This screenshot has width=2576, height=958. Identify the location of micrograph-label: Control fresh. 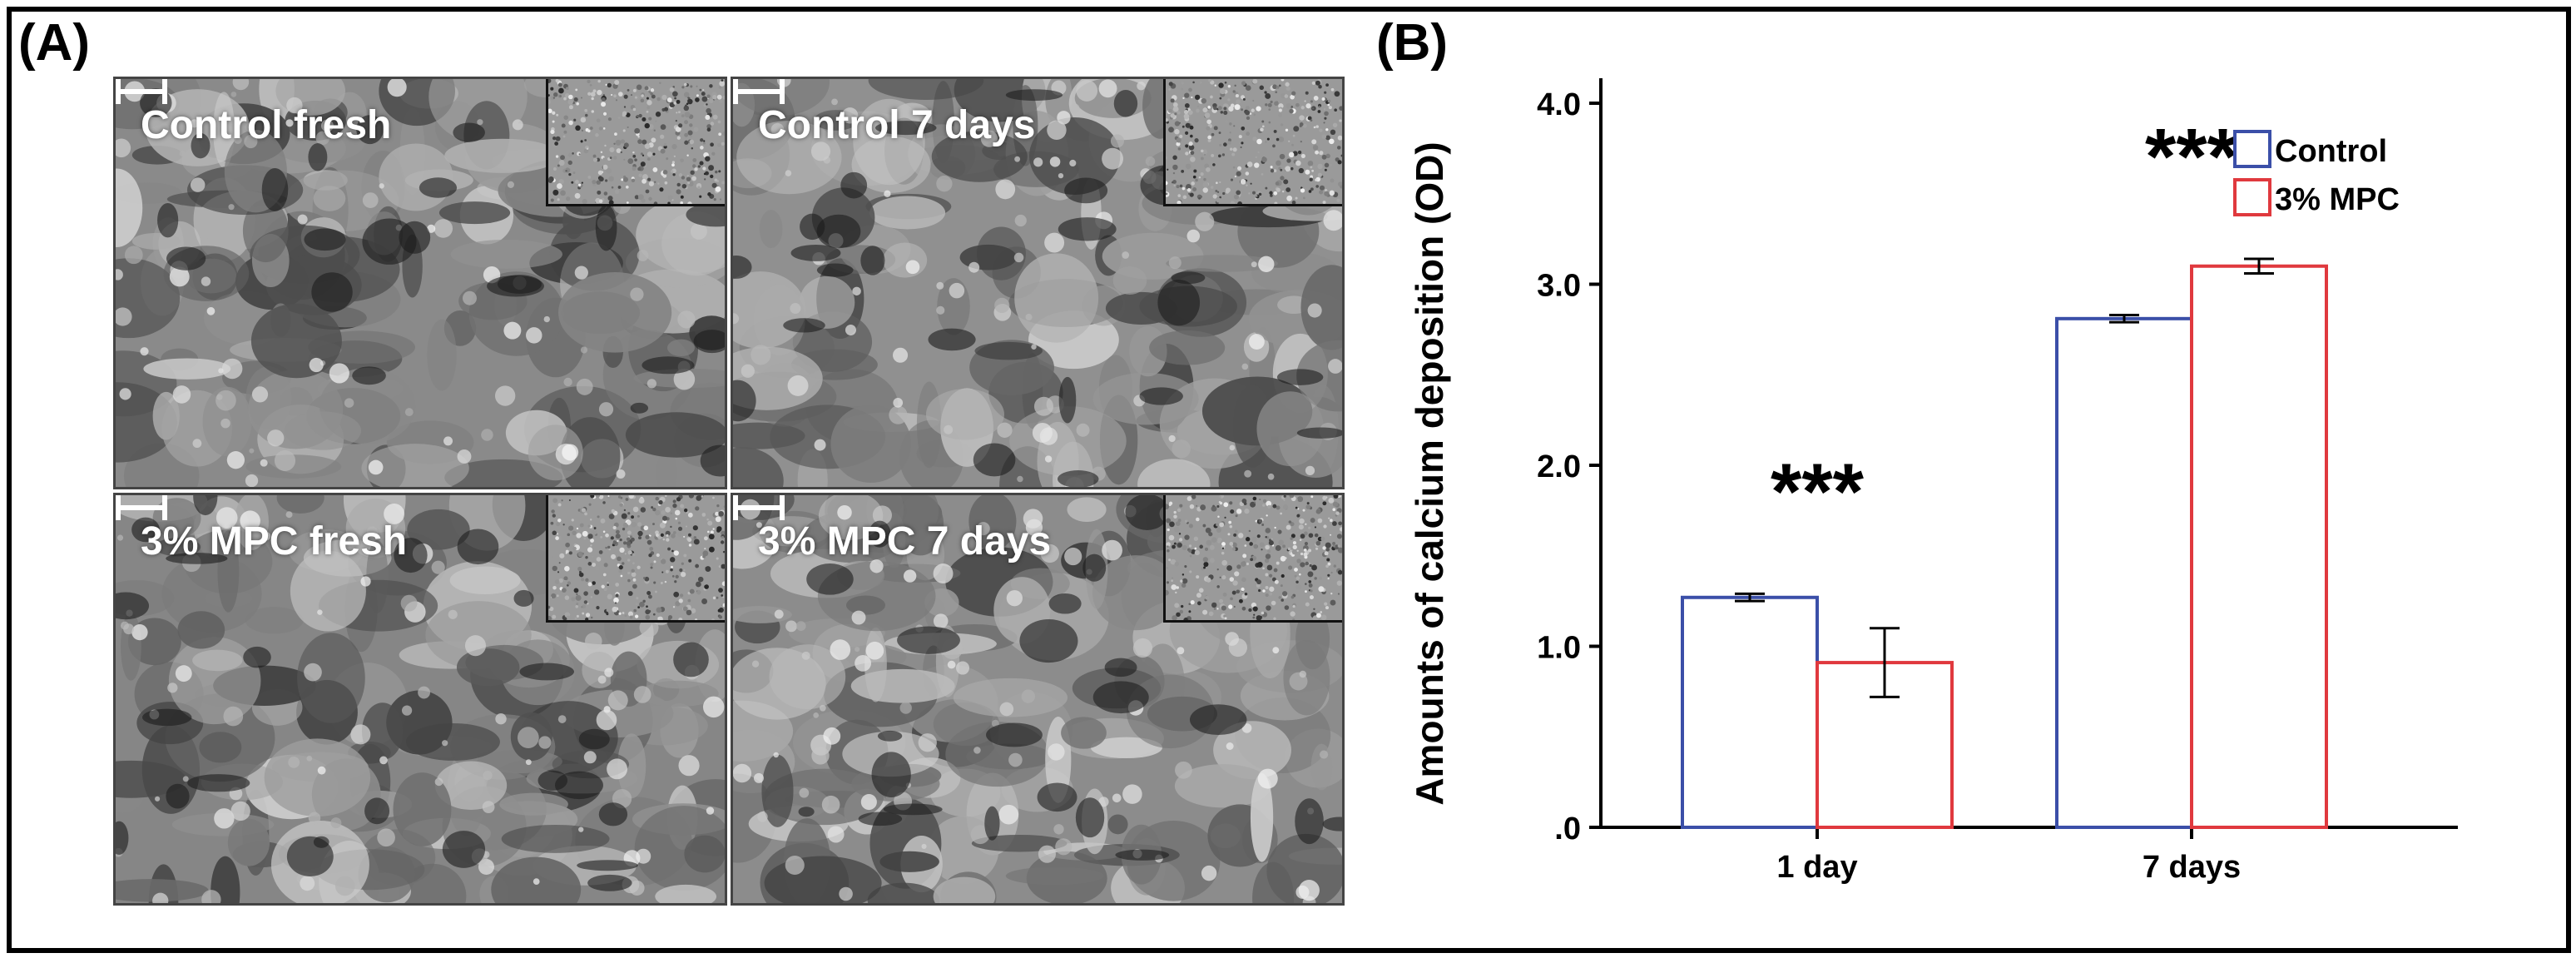
(266, 125).